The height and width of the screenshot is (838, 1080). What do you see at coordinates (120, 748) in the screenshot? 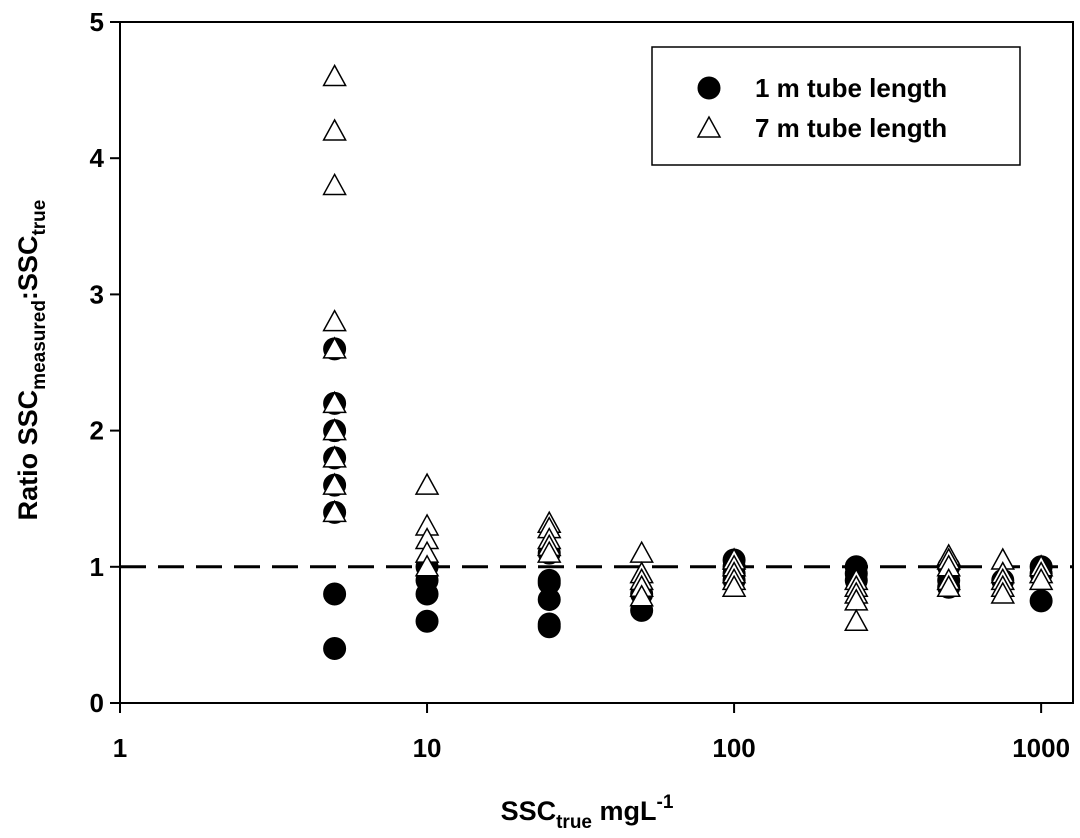
I see `x-tick-label: 1` at bounding box center [120, 748].